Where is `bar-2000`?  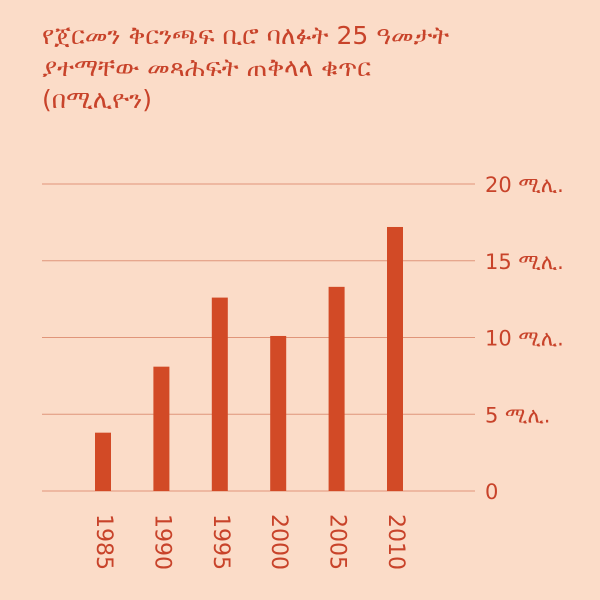
bar-2000 is located at coordinates (278, 413).